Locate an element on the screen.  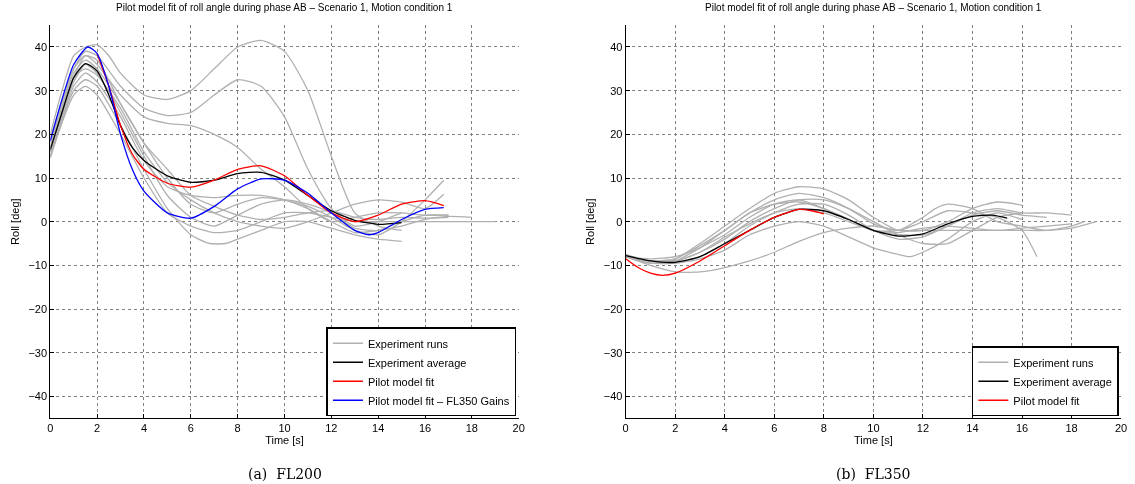
legend-label: Pilot model fit – FL350 Gains is located at coordinates (438, 400).